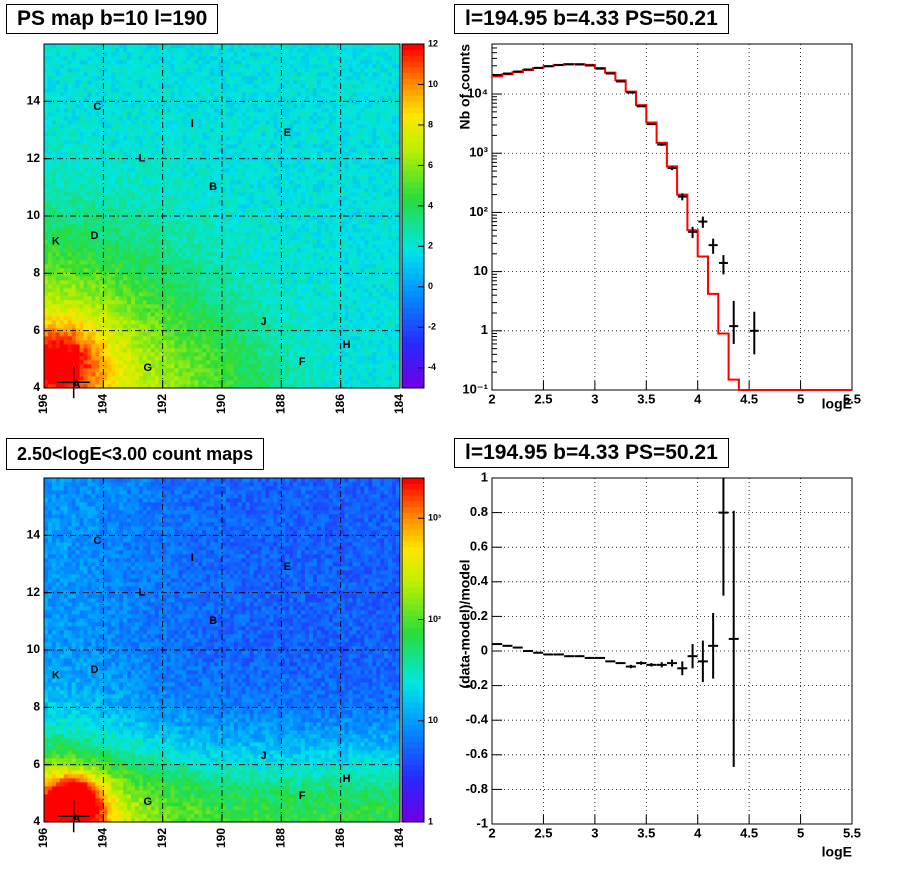  I want to click on y-tick-label: -0.4, so click(477, 719).